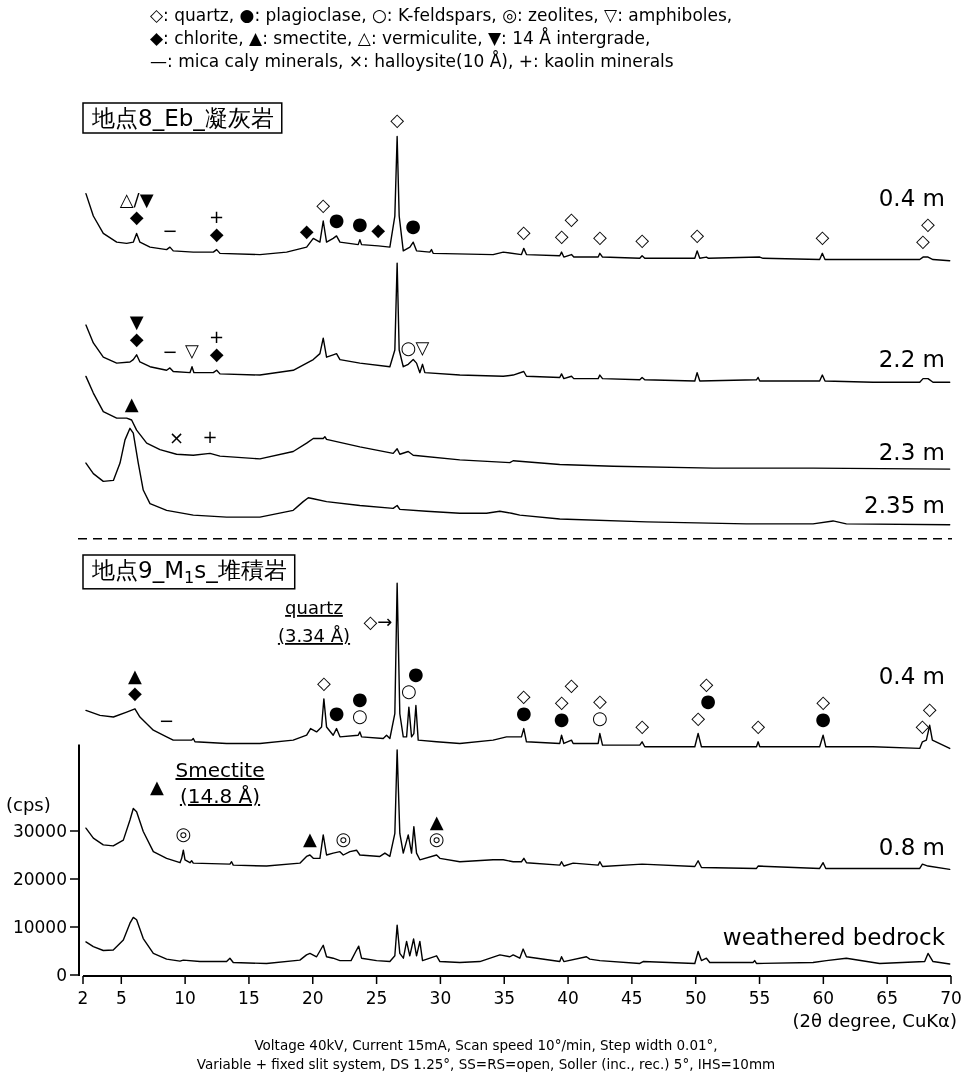  Describe the element at coordinates (834, 937) in the screenshot. I see `series-label: weathered bedrock` at that location.